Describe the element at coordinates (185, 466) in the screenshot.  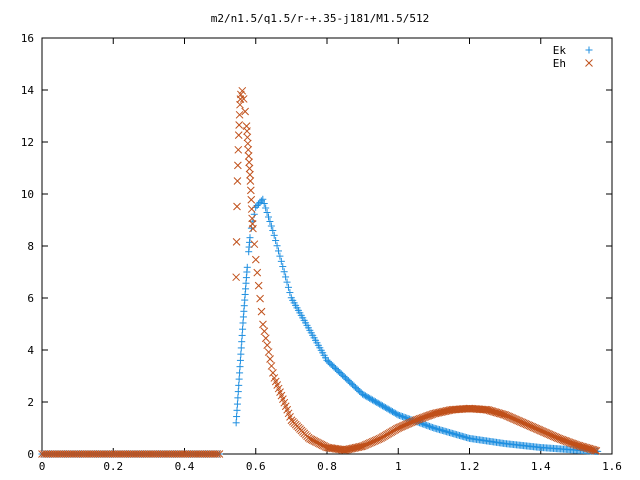
I see `x-tick-label: 0.4` at that location.